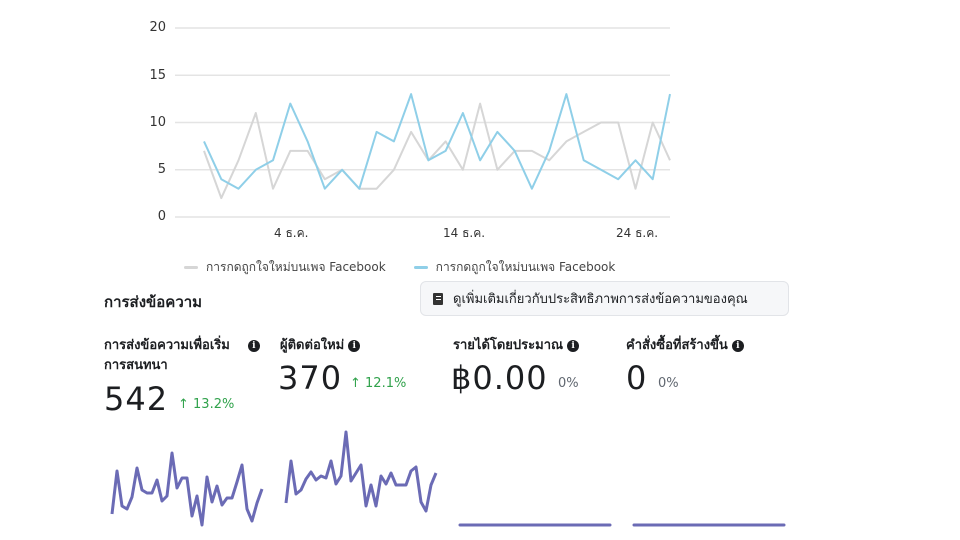 The image size is (960, 540). Describe the element at coordinates (320, 346) in the screenshot. I see `metric-label-new-contacts: ผู้ติดต่อใหม่ i` at that location.